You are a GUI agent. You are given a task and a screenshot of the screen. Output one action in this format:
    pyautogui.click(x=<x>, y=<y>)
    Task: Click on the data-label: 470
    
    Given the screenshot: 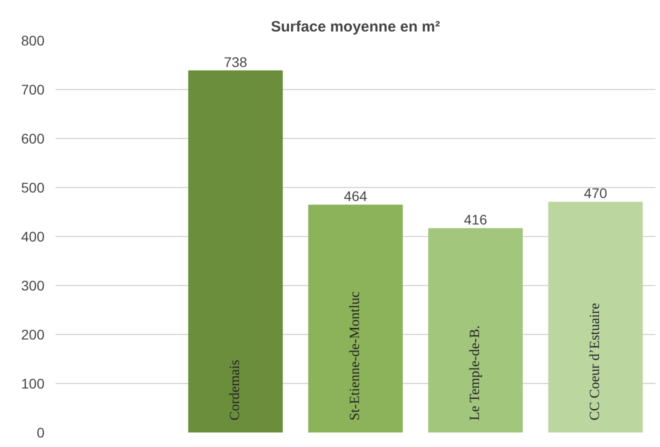 What is the action you would take?
    pyautogui.click(x=596, y=193)
    